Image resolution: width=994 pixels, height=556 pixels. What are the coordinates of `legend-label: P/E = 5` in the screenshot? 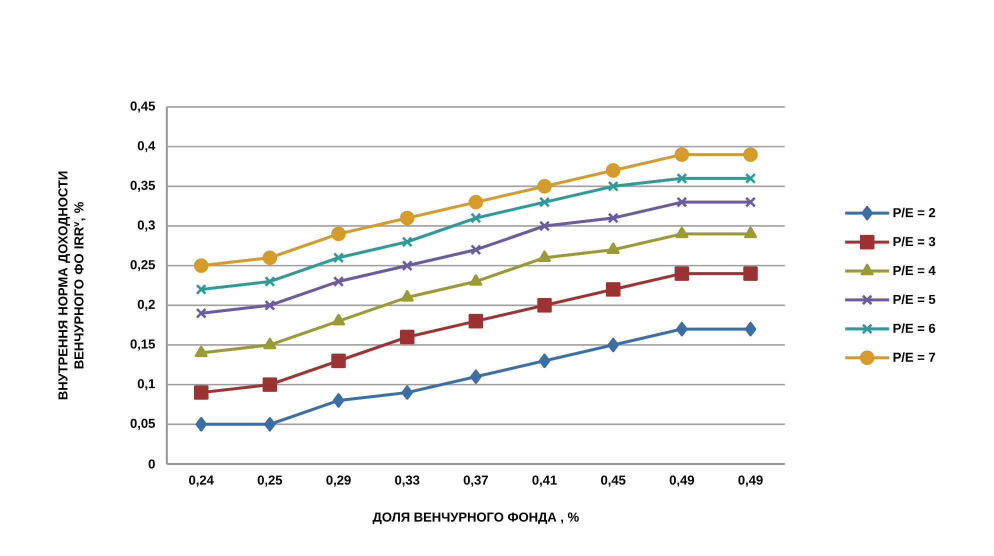 It's located at (915, 299).